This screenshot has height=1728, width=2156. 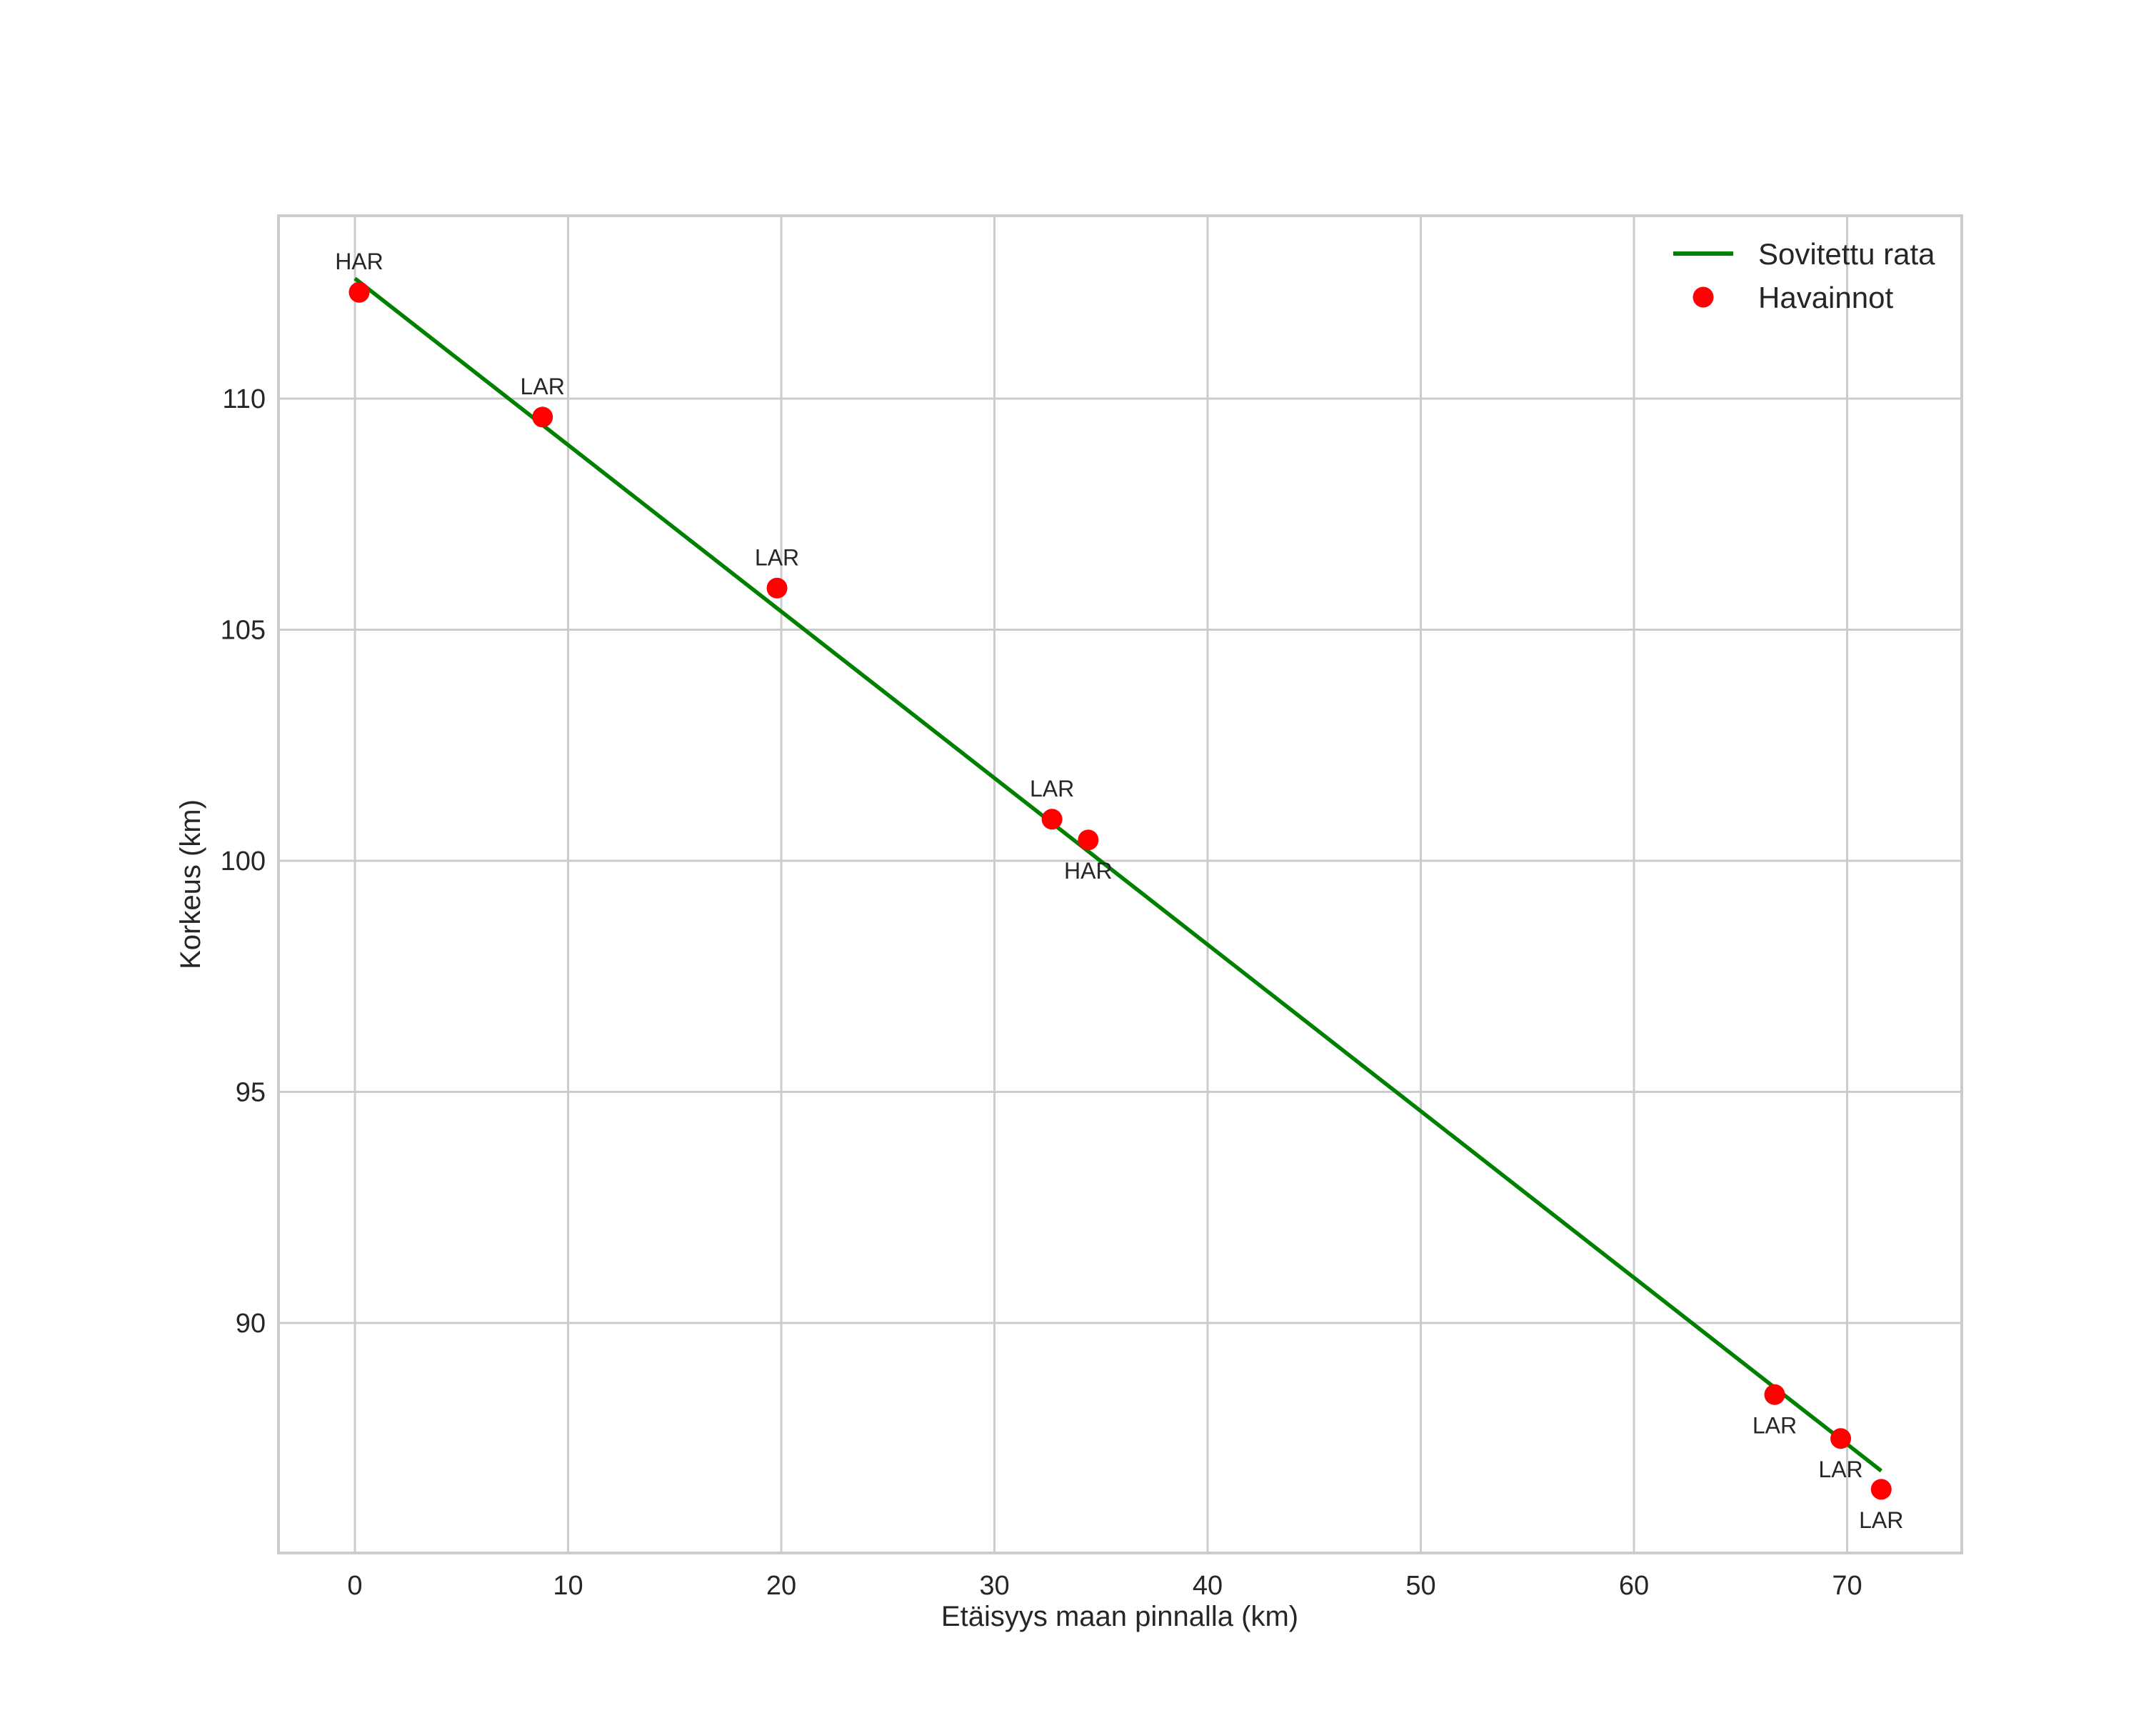 What do you see at coordinates (994, 1586) in the screenshot?
I see `x-tick-label: 30` at bounding box center [994, 1586].